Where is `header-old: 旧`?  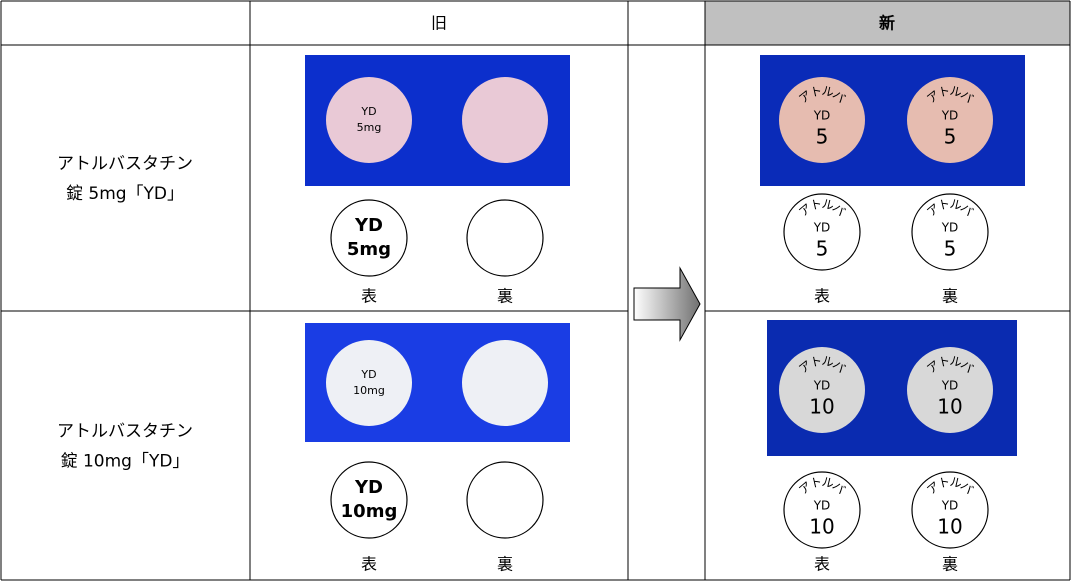 header-old: 旧 is located at coordinates (439, 23).